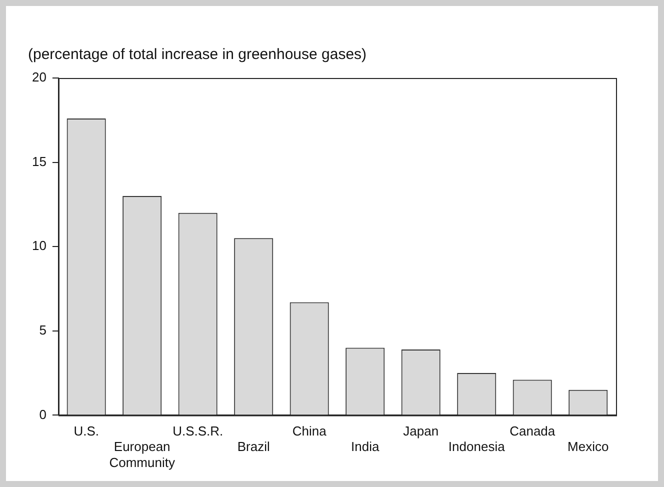 The width and height of the screenshot is (664, 487). What do you see at coordinates (142, 454) in the screenshot?
I see `x-tick-label: European Community` at bounding box center [142, 454].